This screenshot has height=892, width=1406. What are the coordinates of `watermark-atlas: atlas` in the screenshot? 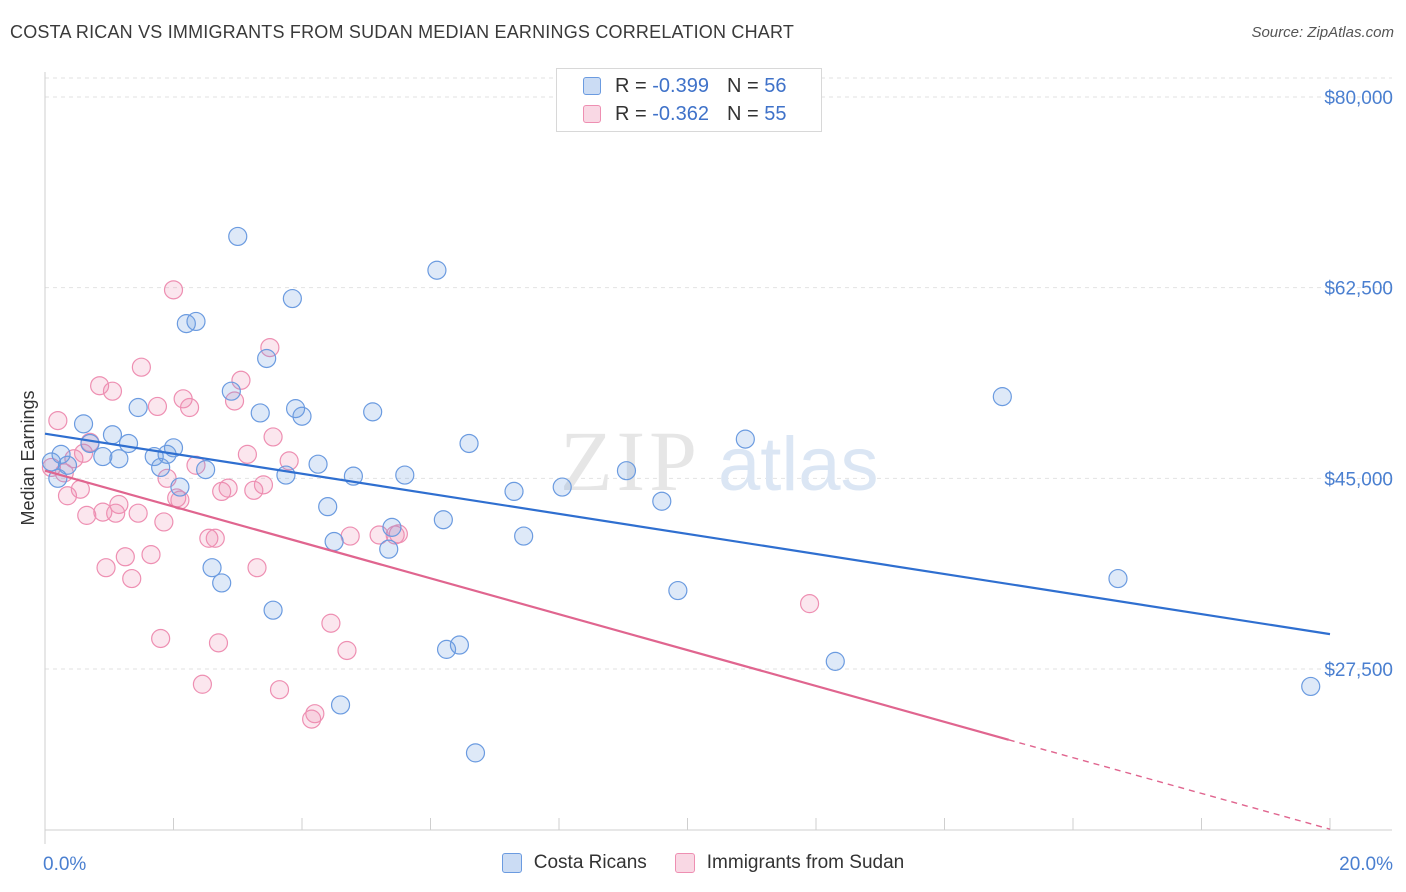 It's located at (798, 464).